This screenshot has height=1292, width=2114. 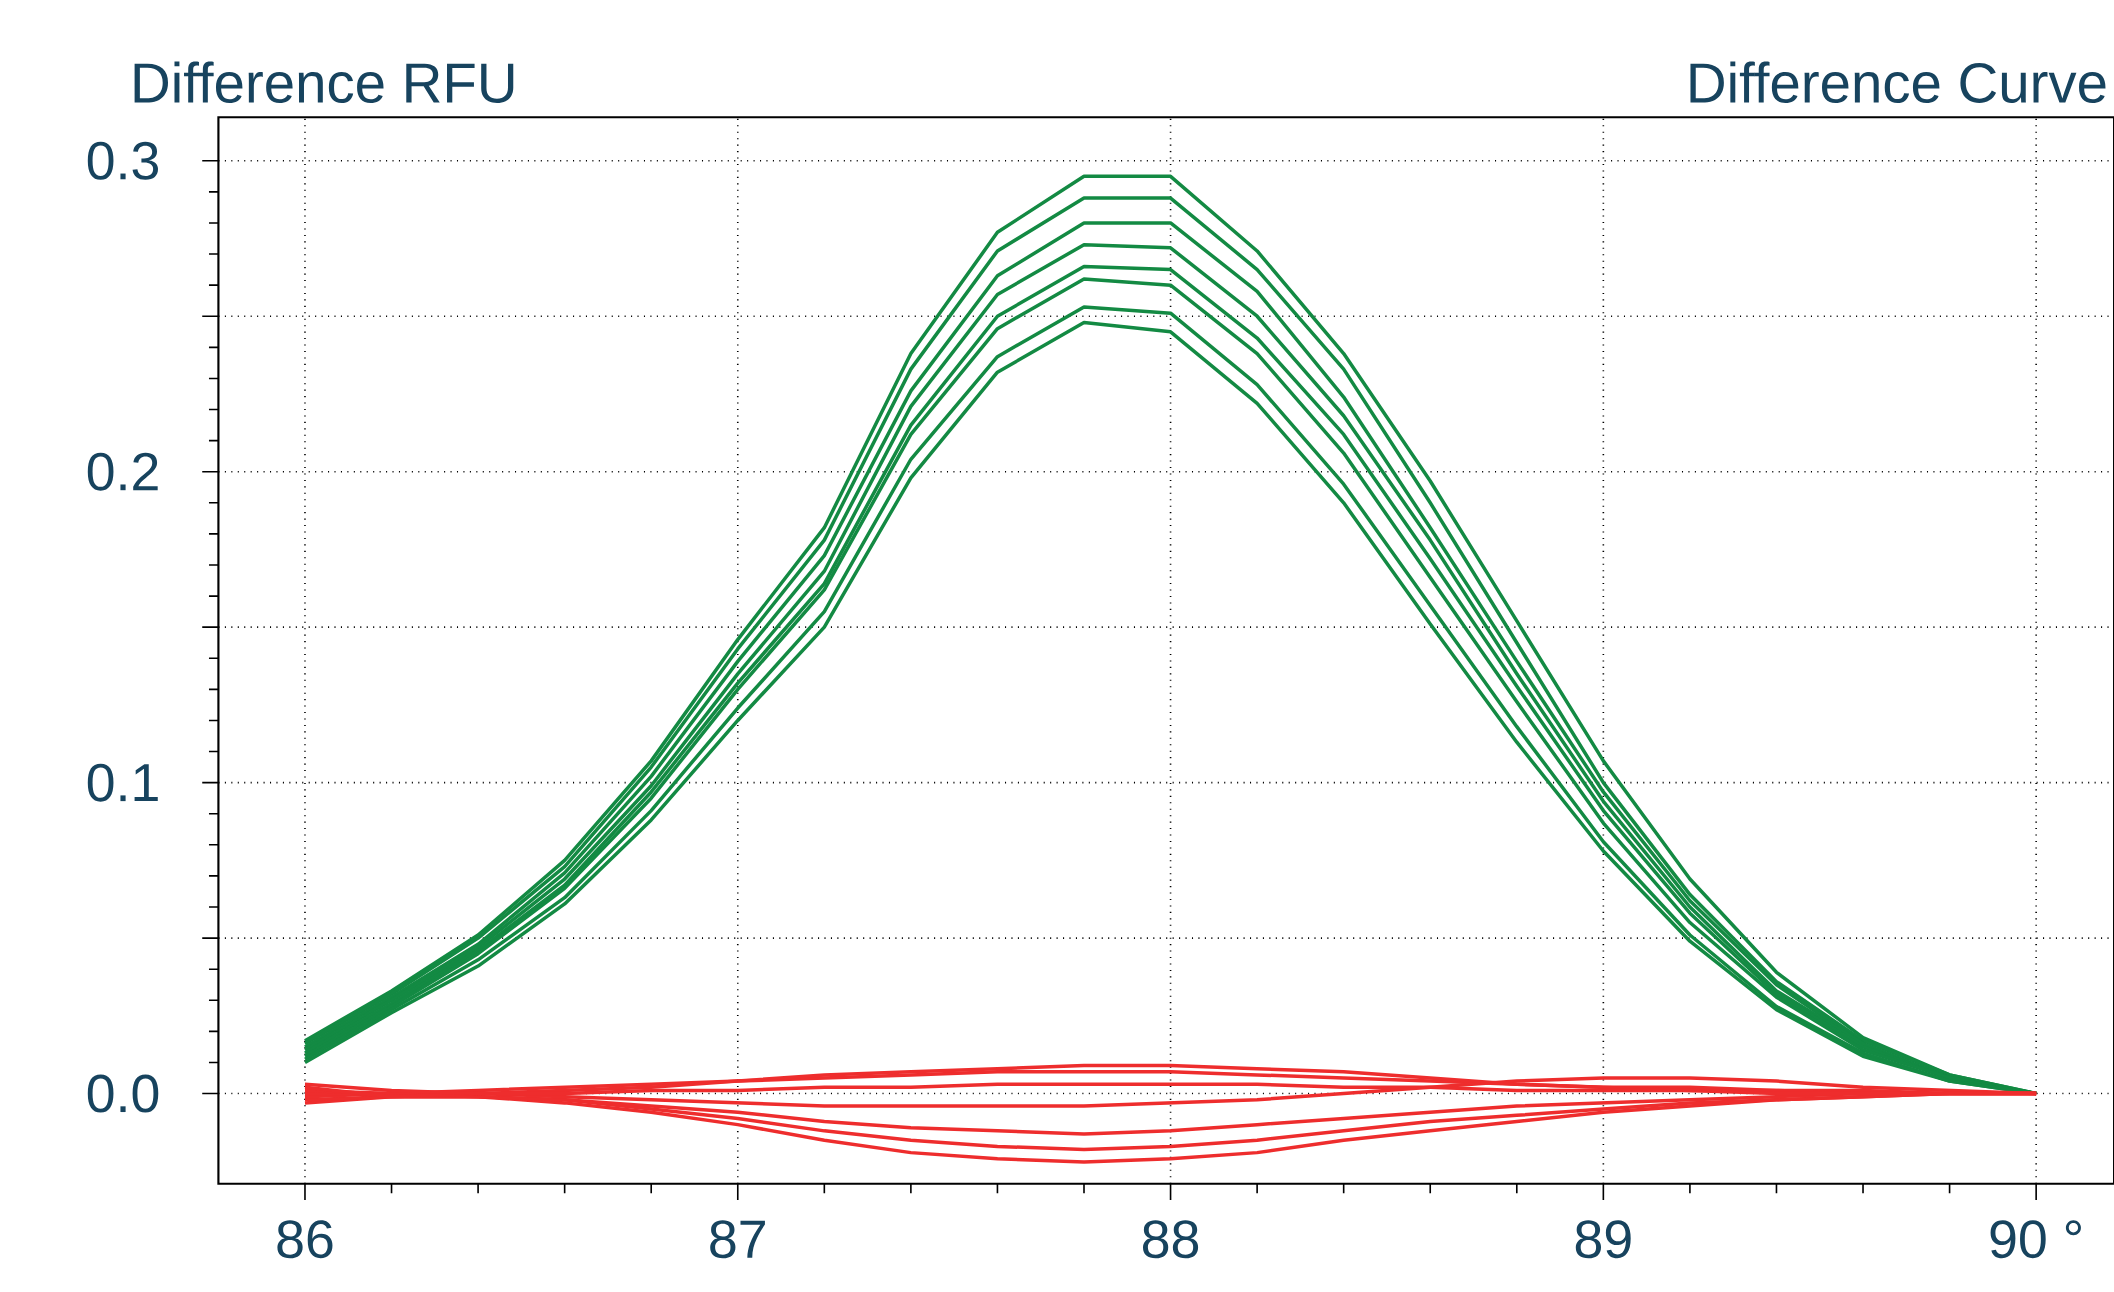 What do you see at coordinates (1603, 1239) in the screenshot?
I see `x-tick-label: 89` at bounding box center [1603, 1239].